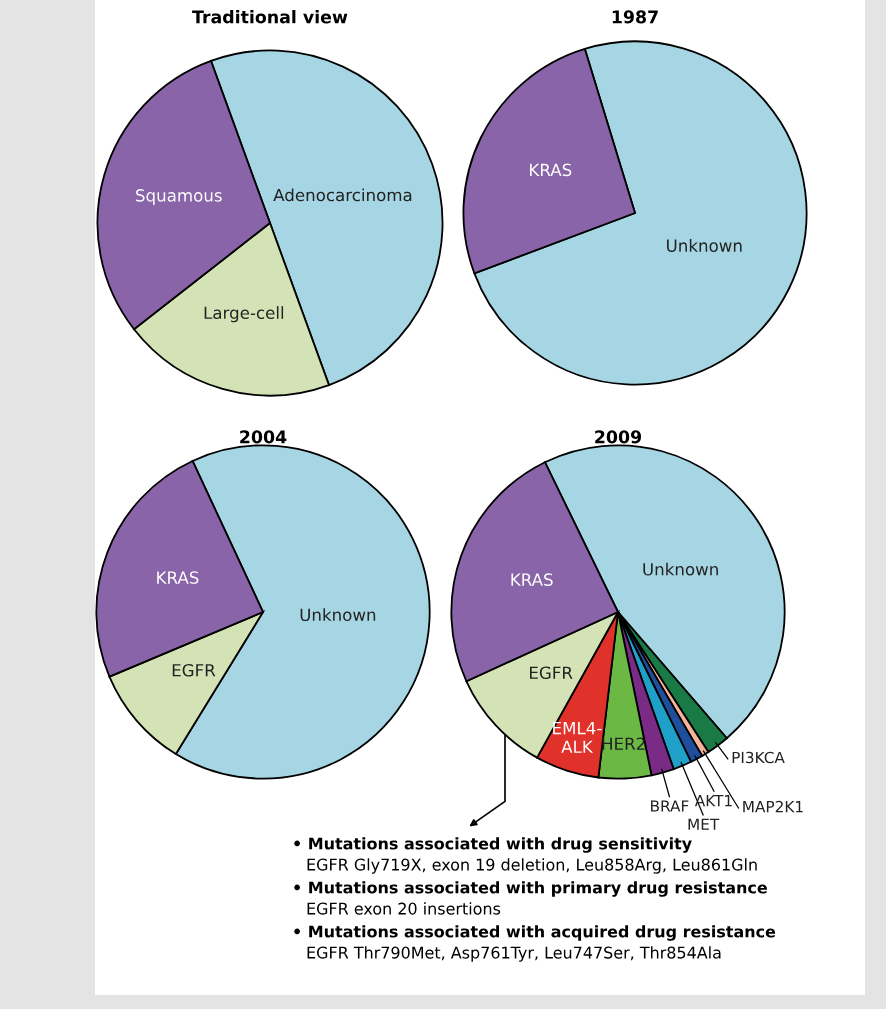 This screenshot has height=1009, width=886. I want to click on text: • Mutations associated with primary drug resistance, so click(530, 889).